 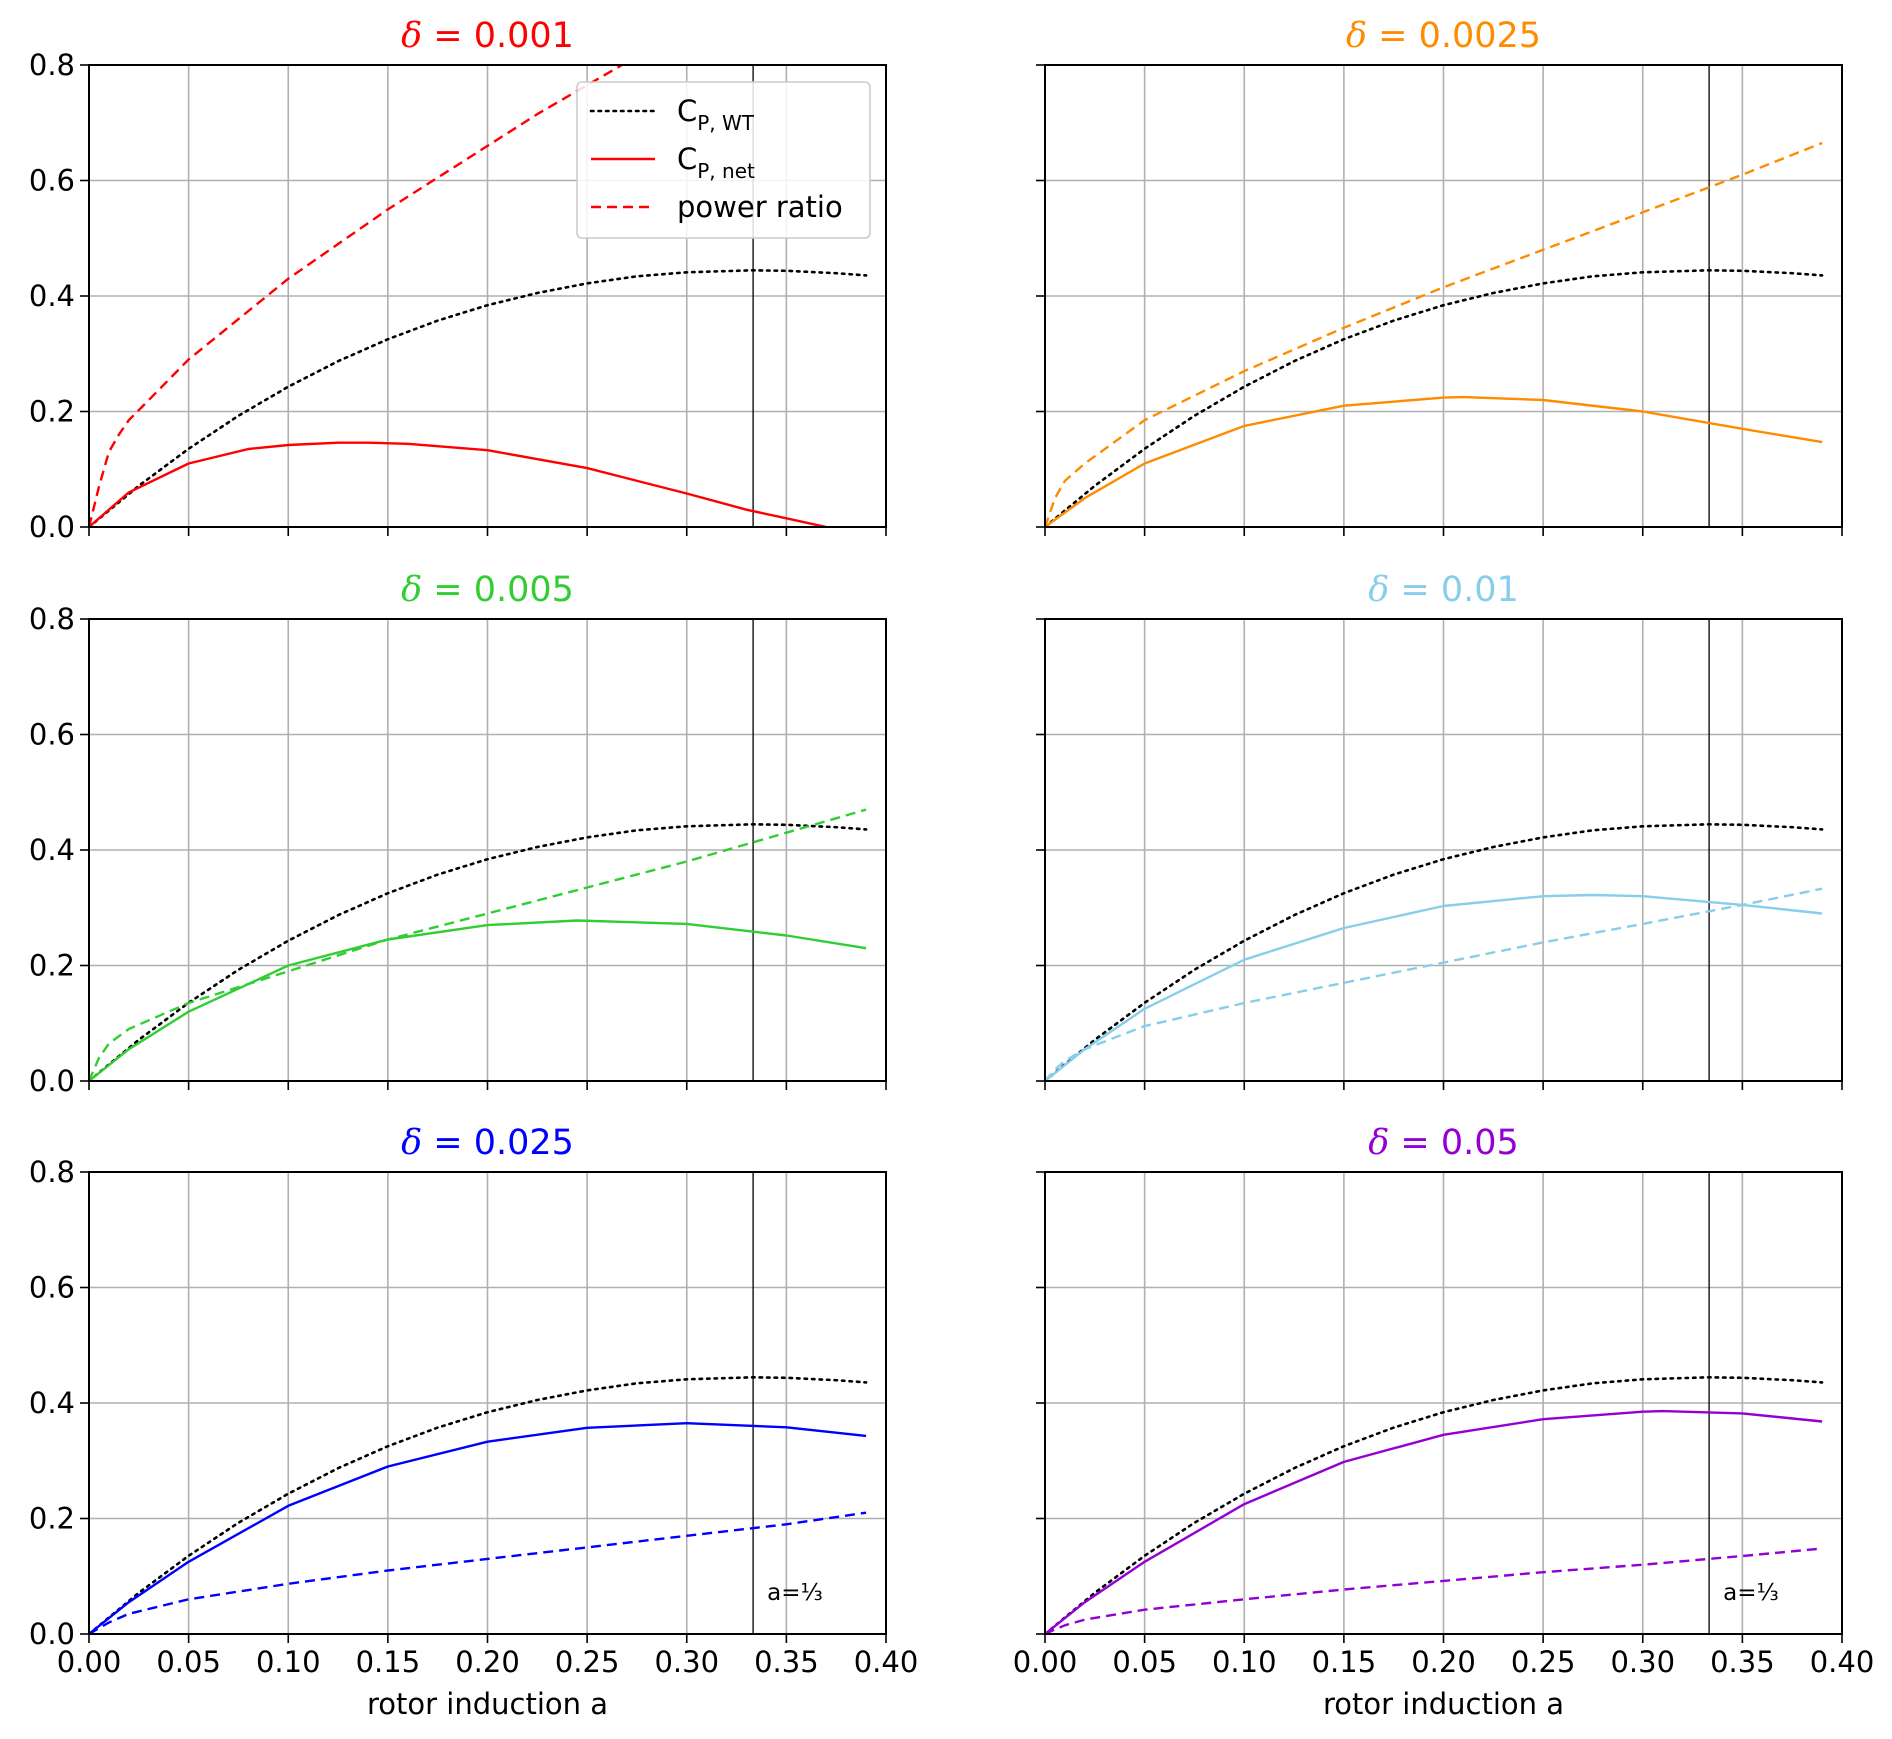 I want to click on panel-title: δ = 0.005, so click(x=487, y=590).